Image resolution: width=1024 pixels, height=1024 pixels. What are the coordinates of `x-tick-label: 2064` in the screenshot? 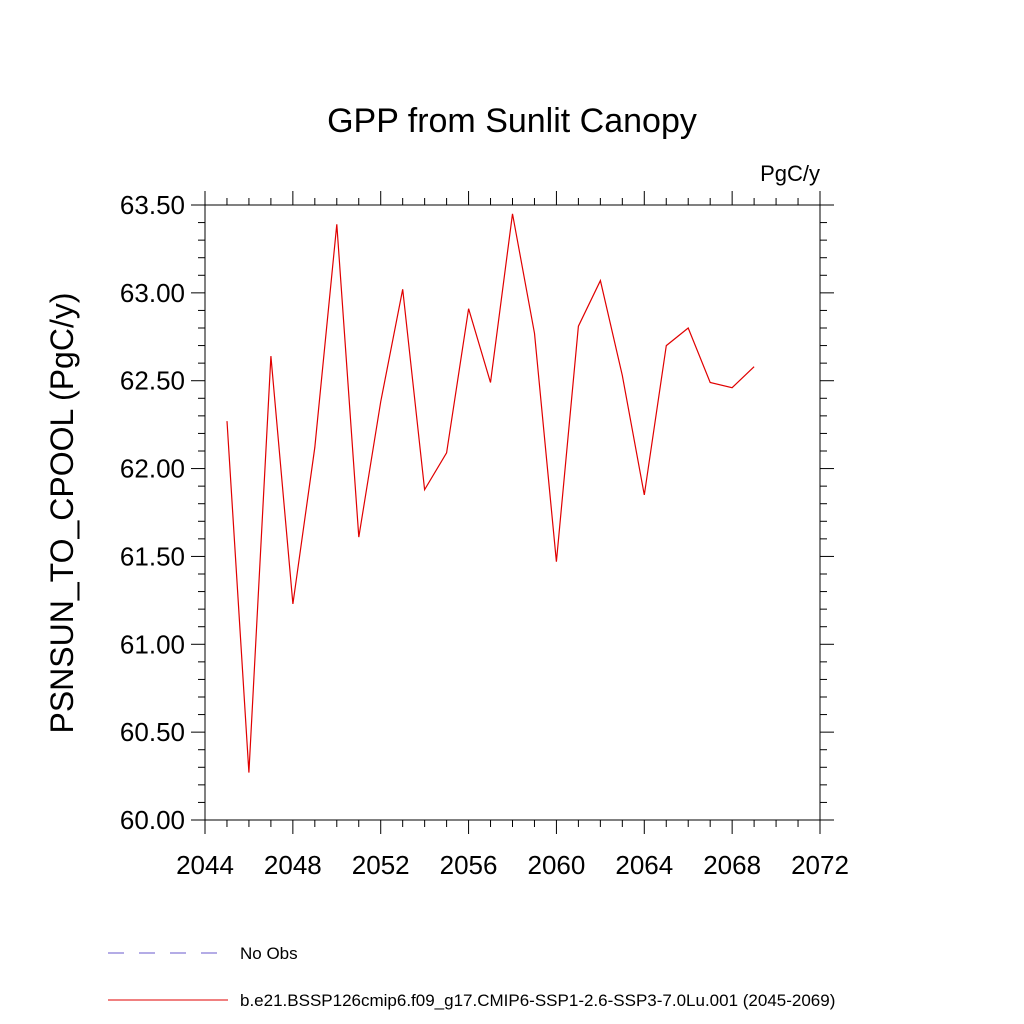 It's located at (644, 865).